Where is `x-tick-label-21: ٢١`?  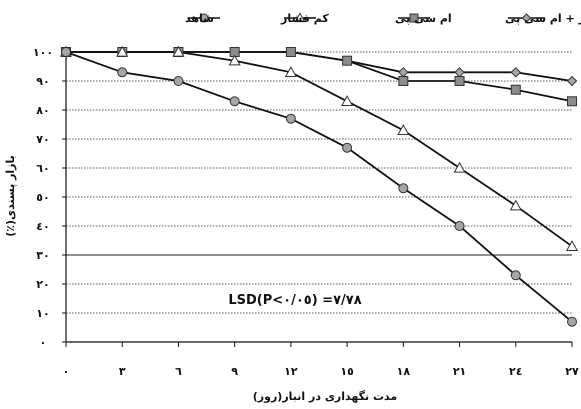 x-tick-label-21: ٢١ is located at coordinates (459, 371).